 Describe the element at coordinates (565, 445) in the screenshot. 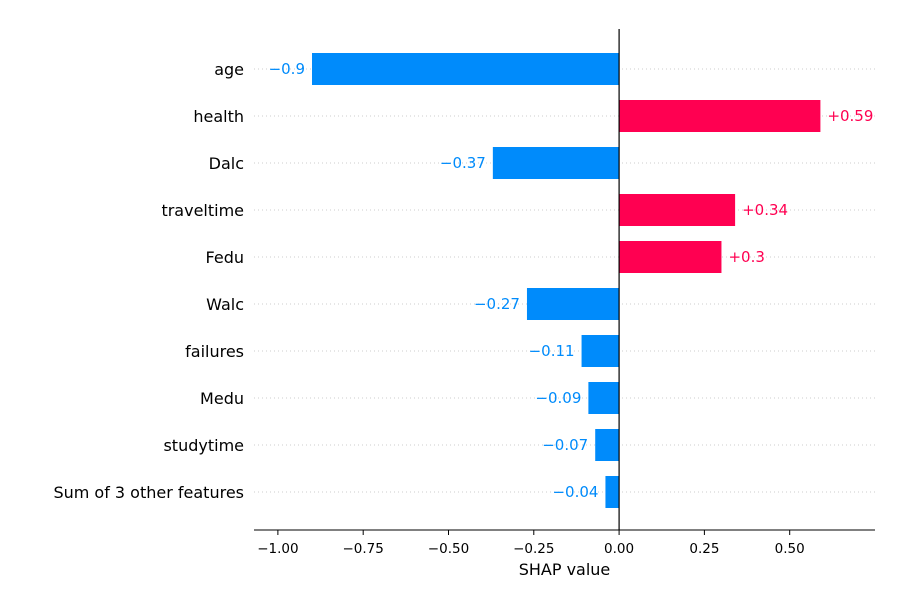

I see `value-label: −0.07` at that location.